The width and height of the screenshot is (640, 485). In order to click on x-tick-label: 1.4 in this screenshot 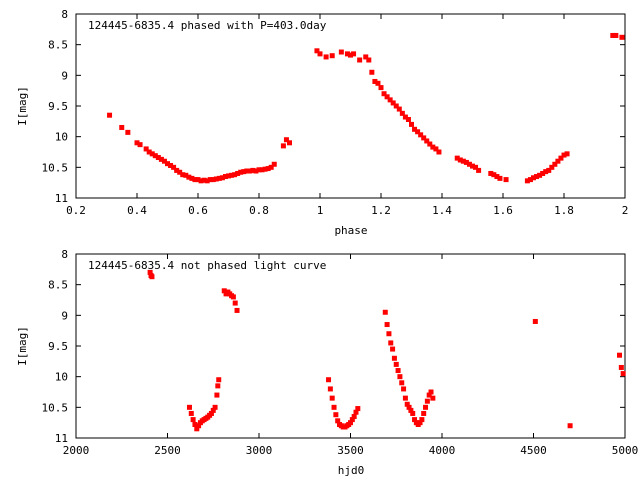, I will do `click(442, 210)`.